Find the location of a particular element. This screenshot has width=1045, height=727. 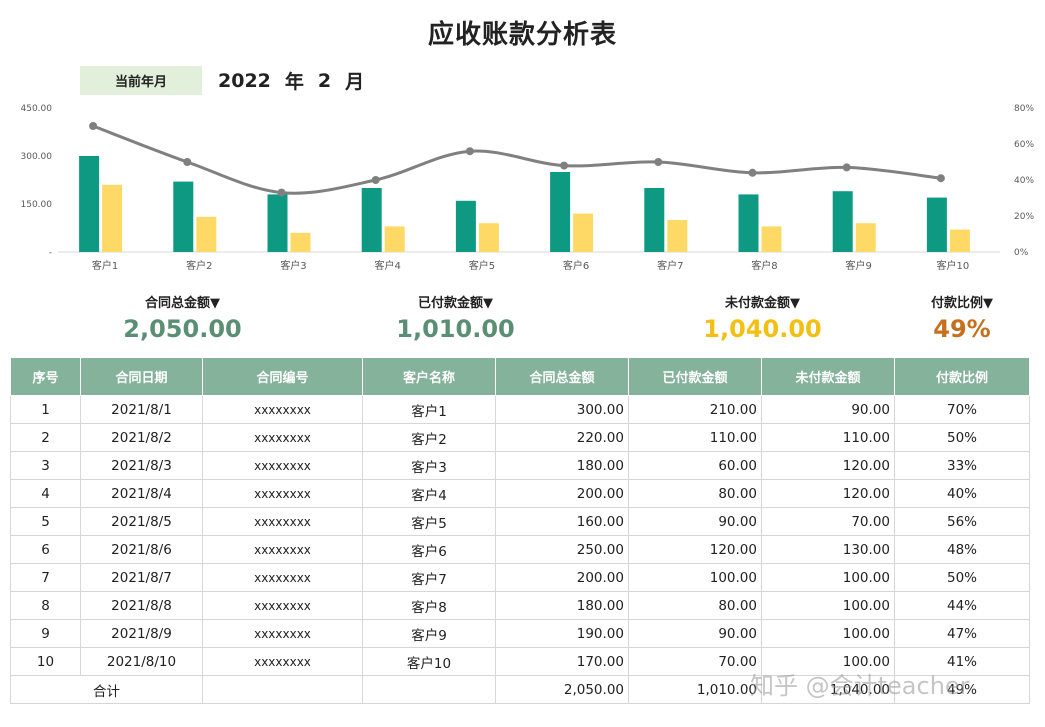

cell-paid: 210.00 is located at coordinates (695, 409).